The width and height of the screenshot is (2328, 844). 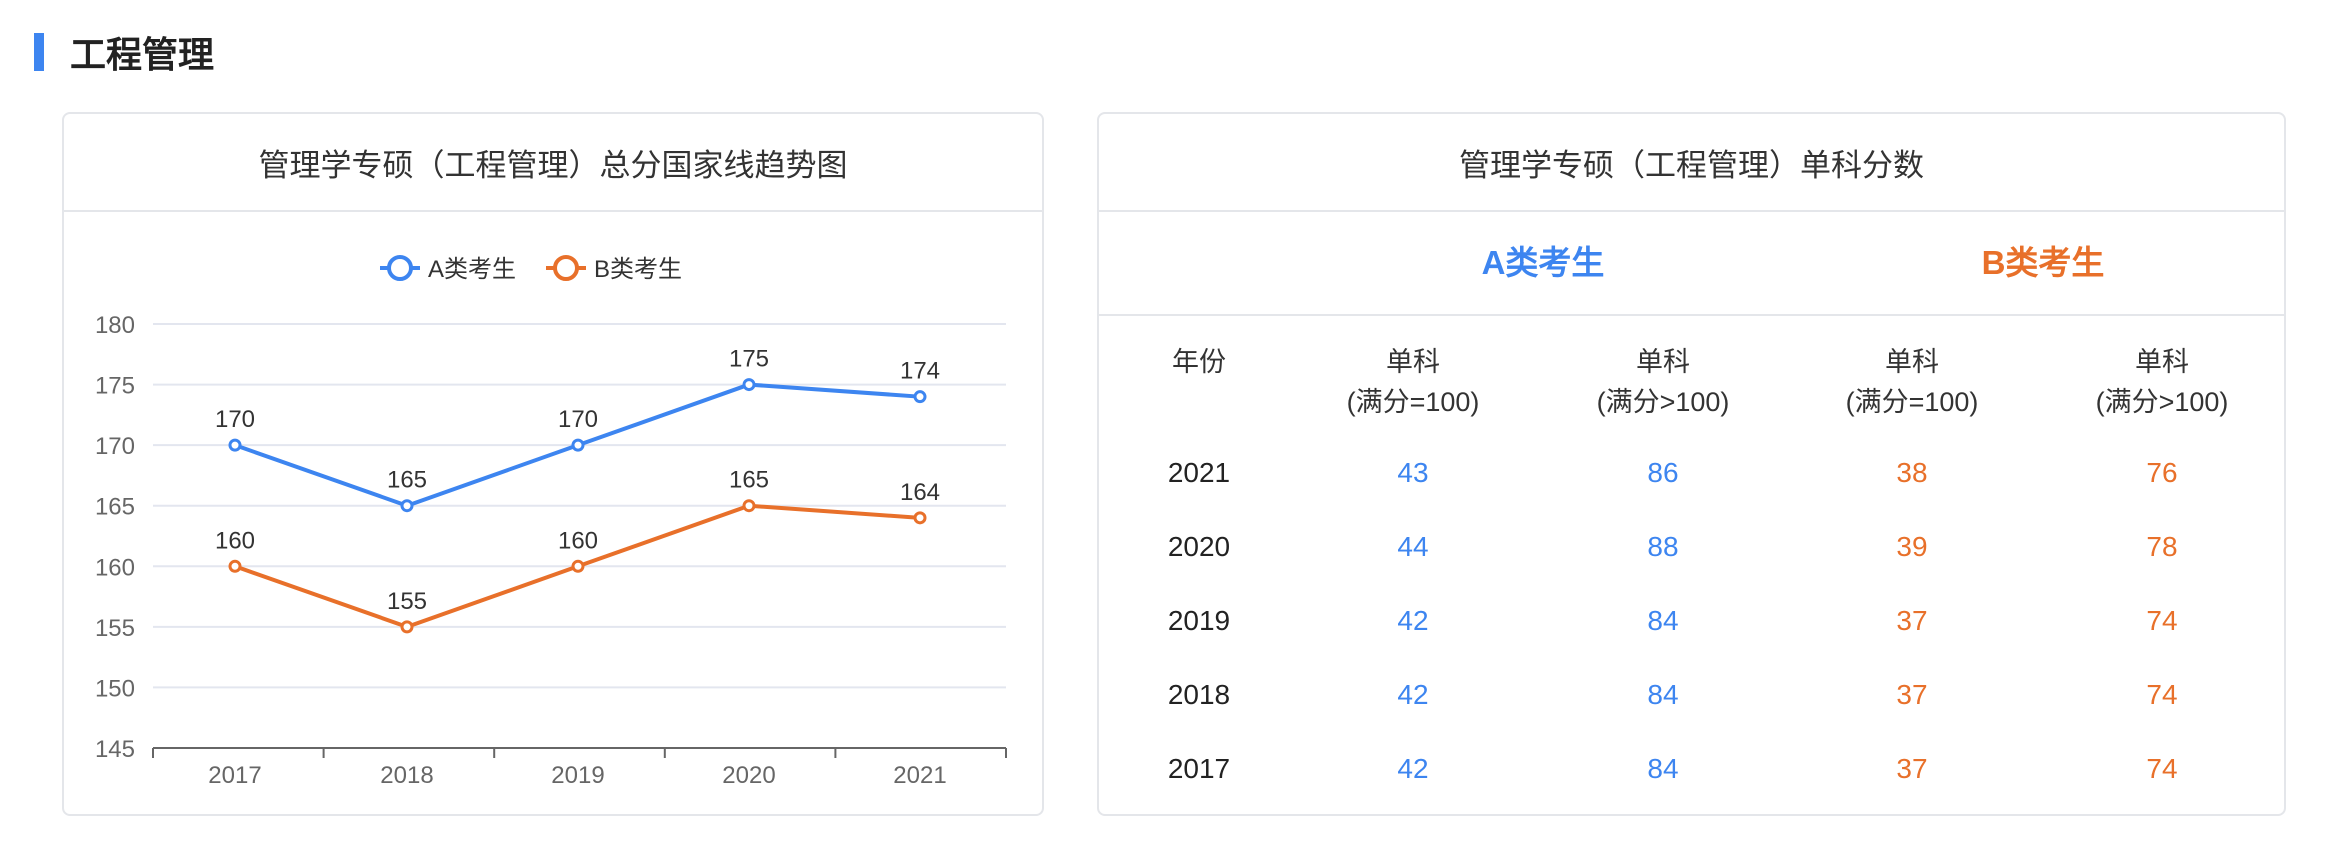 What do you see at coordinates (2043, 262) in the screenshot?
I see `group-b-label: B类考生` at bounding box center [2043, 262].